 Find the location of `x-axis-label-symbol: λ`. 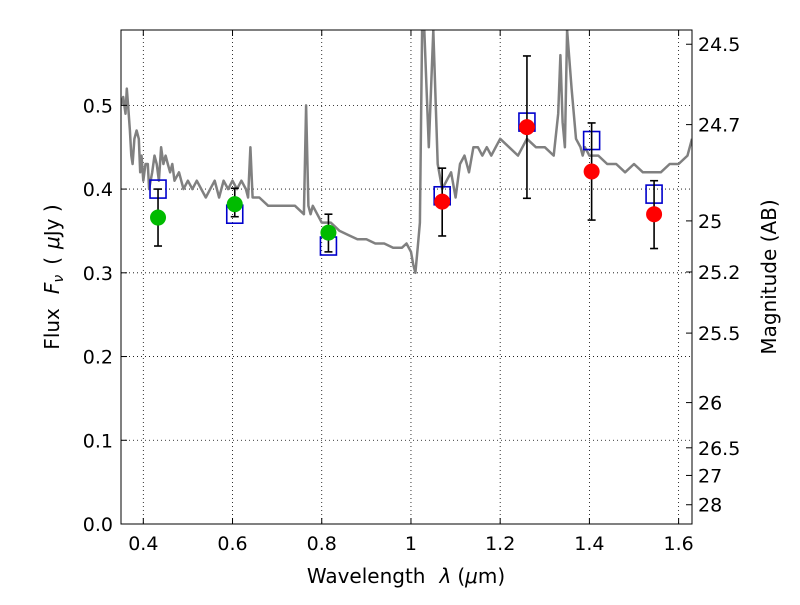

x-axis-label-symbol: λ is located at coordinates (444, 576).